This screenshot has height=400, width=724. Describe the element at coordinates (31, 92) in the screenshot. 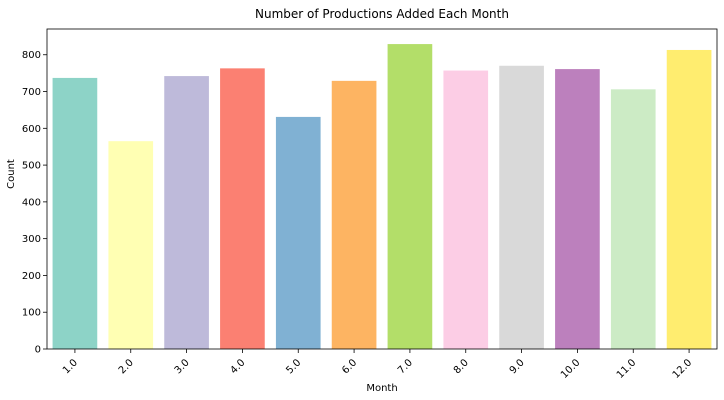

I see `y-tick-label: 700` at that location.